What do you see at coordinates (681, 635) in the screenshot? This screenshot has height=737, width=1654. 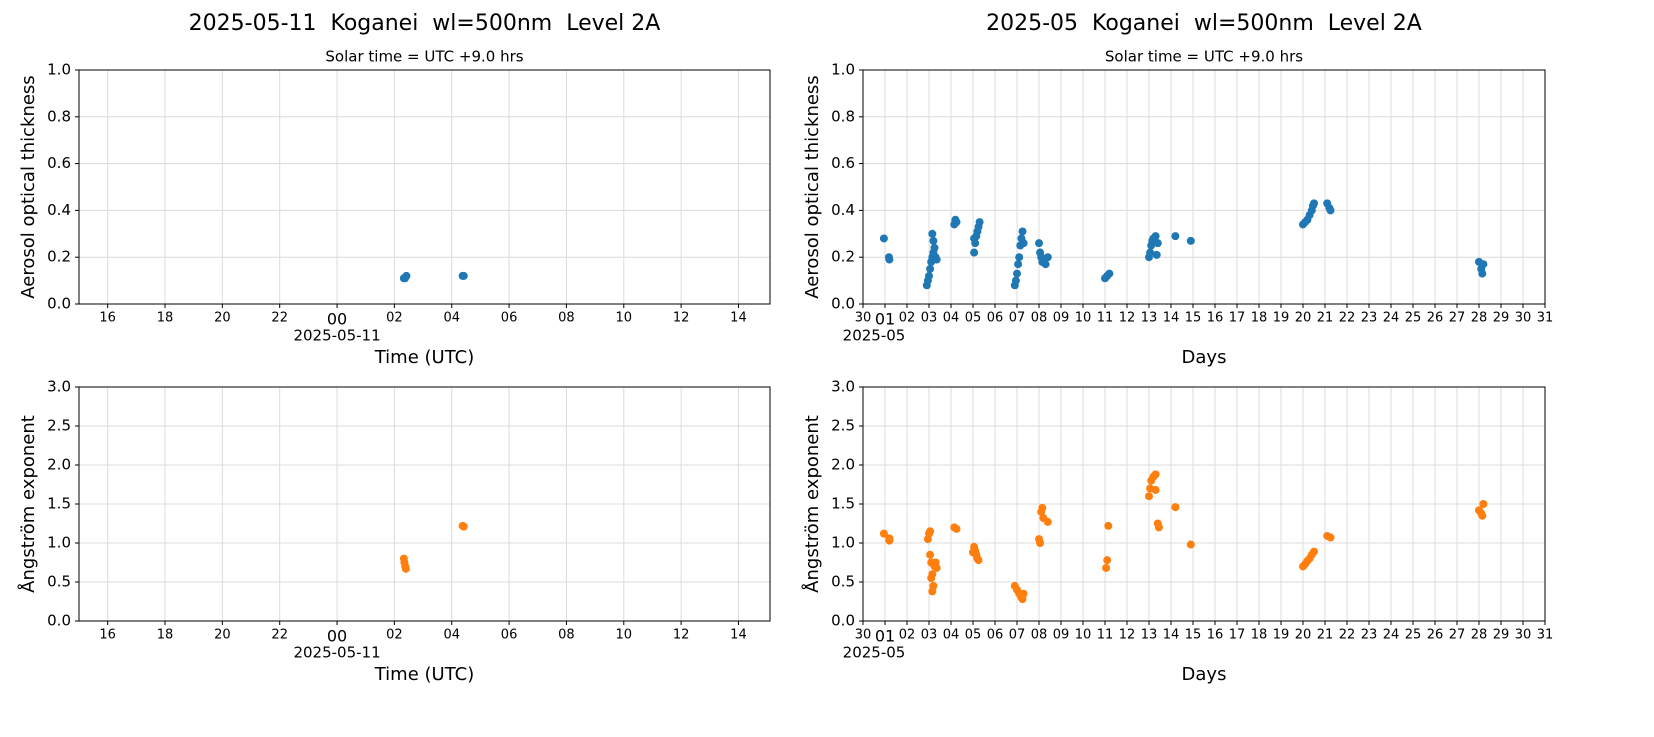 I see `x-tick-label: 12` at bounding box center [681, 635].